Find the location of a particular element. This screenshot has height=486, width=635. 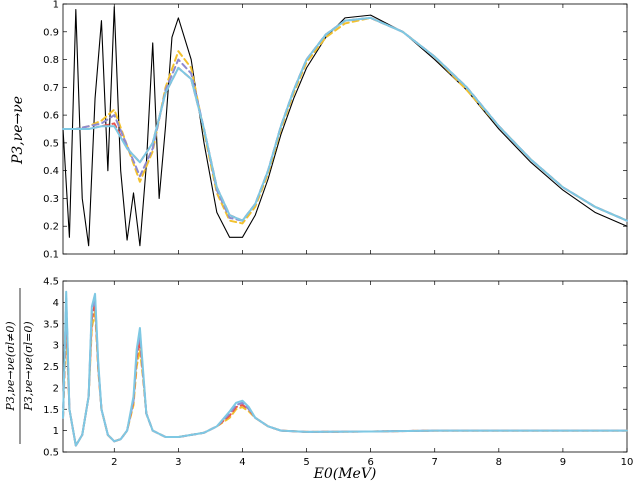

xtick-label: 5 is located at coordinates (306, 462).